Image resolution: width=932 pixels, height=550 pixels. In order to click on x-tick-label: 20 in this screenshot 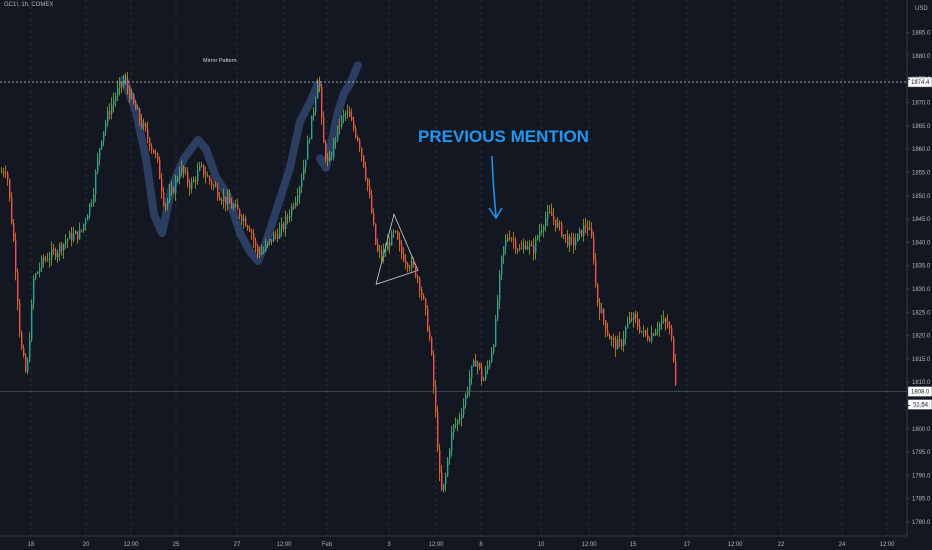, I will do `click(86, 545)`.